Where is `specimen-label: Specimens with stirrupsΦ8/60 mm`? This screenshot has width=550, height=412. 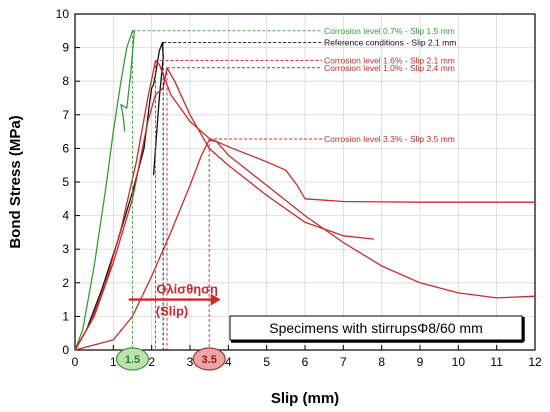
specimen-label: Specimens with stirrupsΦ8/60 mm is located at coordinates (375, 328).